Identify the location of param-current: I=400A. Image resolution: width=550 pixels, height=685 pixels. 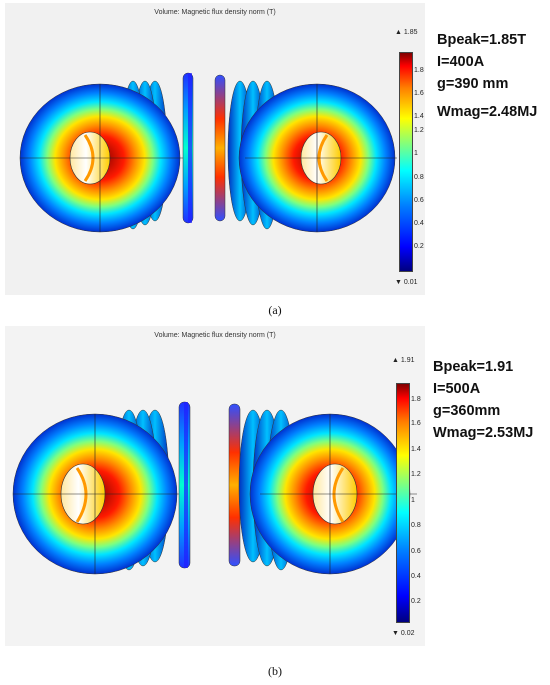
(461, 62).